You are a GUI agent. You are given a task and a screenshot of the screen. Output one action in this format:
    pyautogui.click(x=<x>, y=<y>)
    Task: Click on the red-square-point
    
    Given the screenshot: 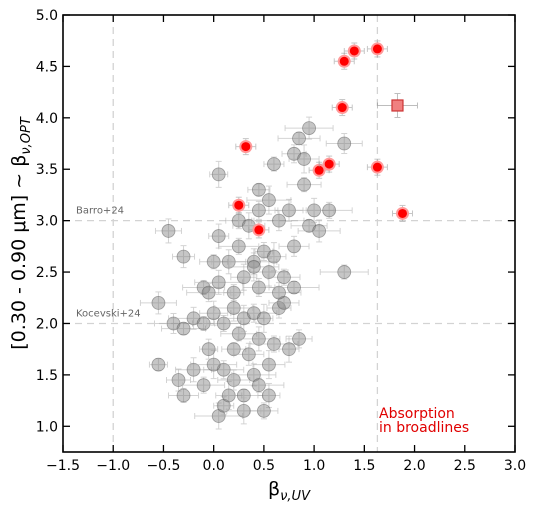 What is the action you would take?
    pyautogui.click(x=397, y=105)
    